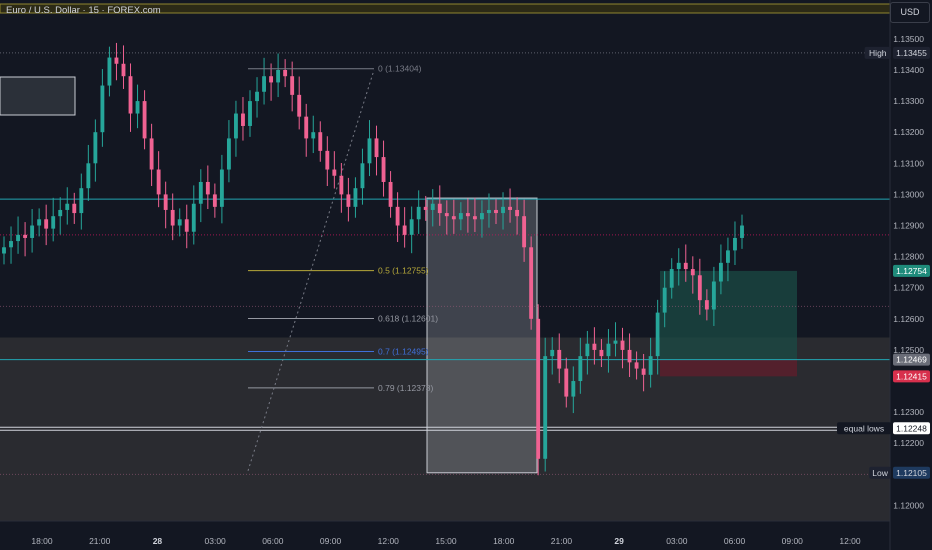 Image resolution: width=932 pixels, height=550 pixels. I want to click on time-tick-label: 06:00, so click(735, 541).